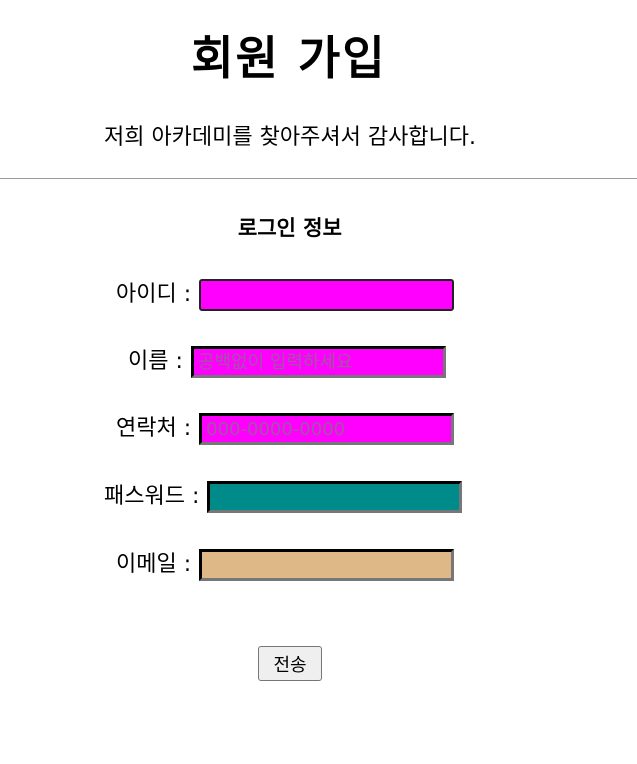  I want to click on email-row: 이메일 :, so click(285, 565).